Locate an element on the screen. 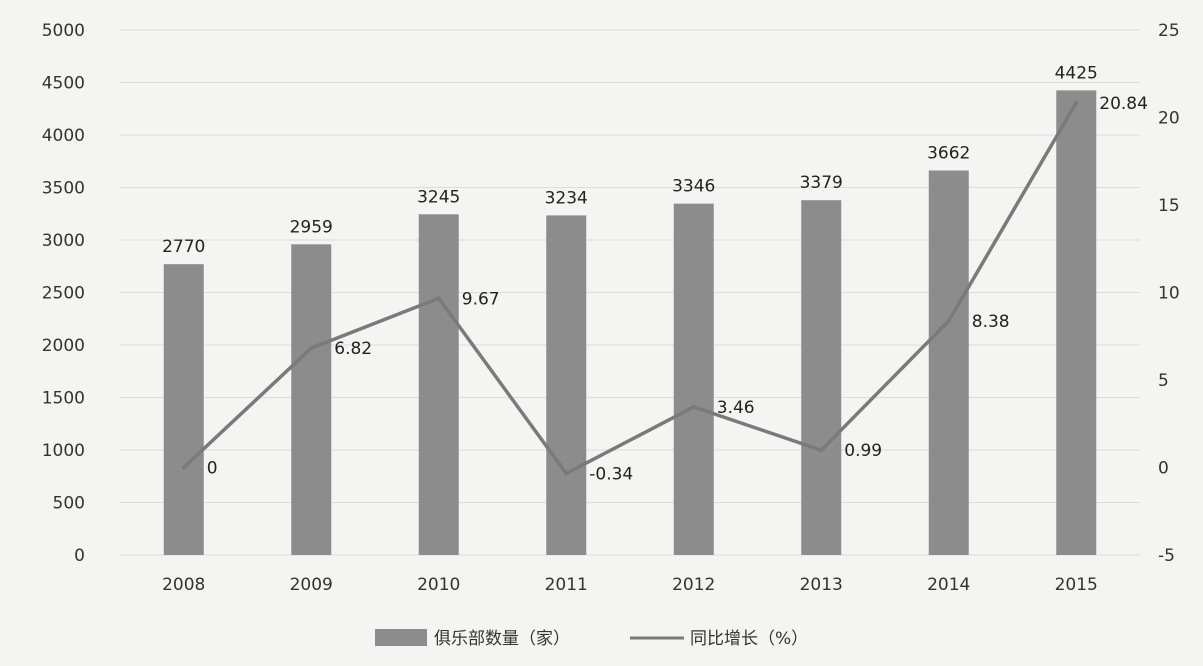 Image resolution: width=1203 pixels, height=666 pixels. bar-2013 is located at coordinates (821, 377).